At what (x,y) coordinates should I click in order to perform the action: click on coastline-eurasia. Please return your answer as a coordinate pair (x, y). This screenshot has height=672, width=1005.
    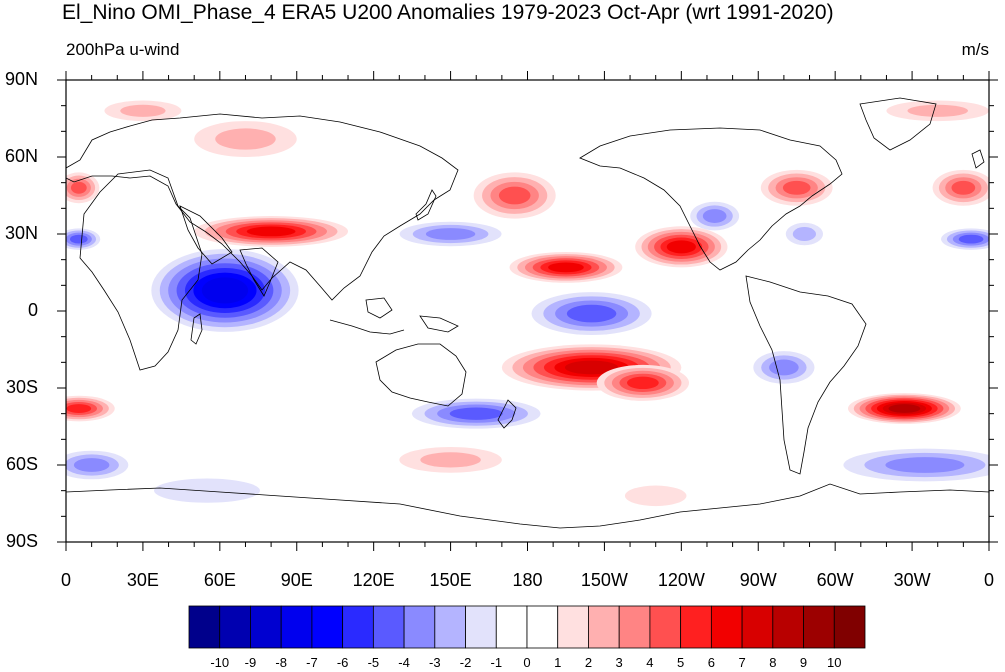
    Looking at the image, I should click on (262, 207).